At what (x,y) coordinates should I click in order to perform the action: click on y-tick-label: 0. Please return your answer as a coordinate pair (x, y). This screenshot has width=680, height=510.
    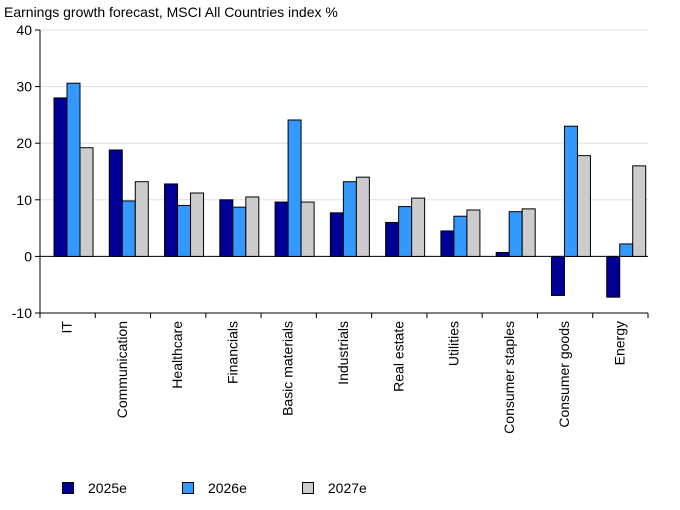
    Looking at the image, I should click on (28, 256).